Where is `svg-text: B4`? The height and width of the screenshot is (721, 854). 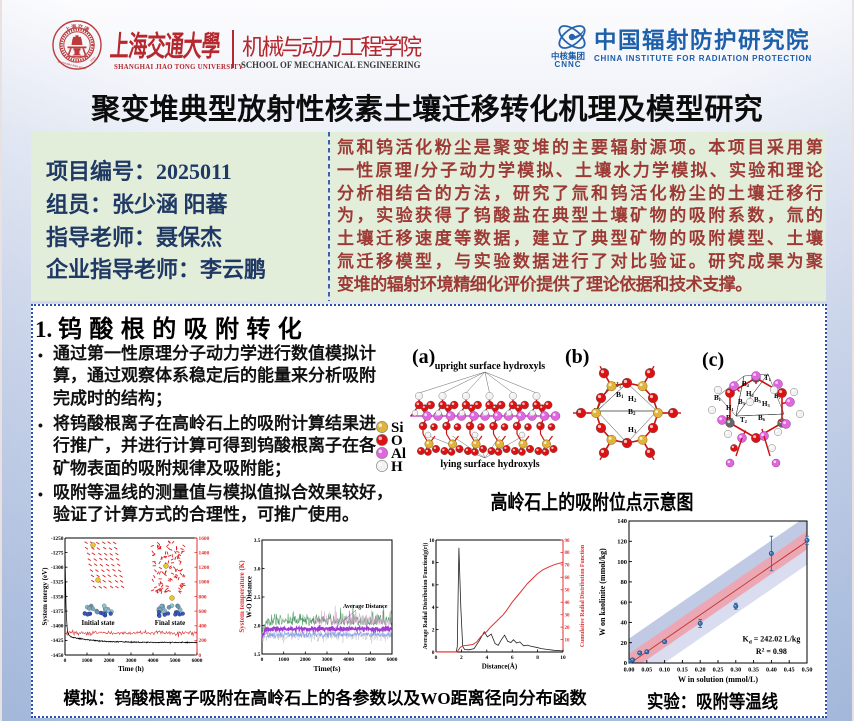 svg-text: B4 is located at coordinates (746, 384).